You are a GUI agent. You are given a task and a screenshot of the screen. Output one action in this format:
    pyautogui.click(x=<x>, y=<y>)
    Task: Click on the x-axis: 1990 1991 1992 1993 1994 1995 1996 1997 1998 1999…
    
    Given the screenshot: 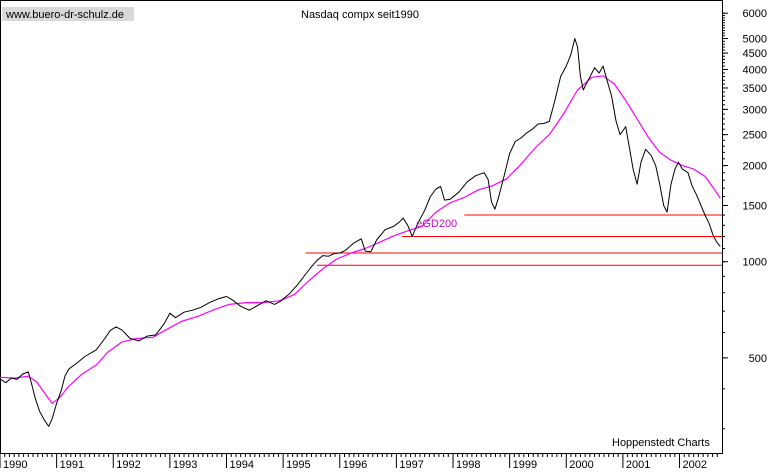 What is the action you would take?
    pyautogui.click(x=359, y=462)
    